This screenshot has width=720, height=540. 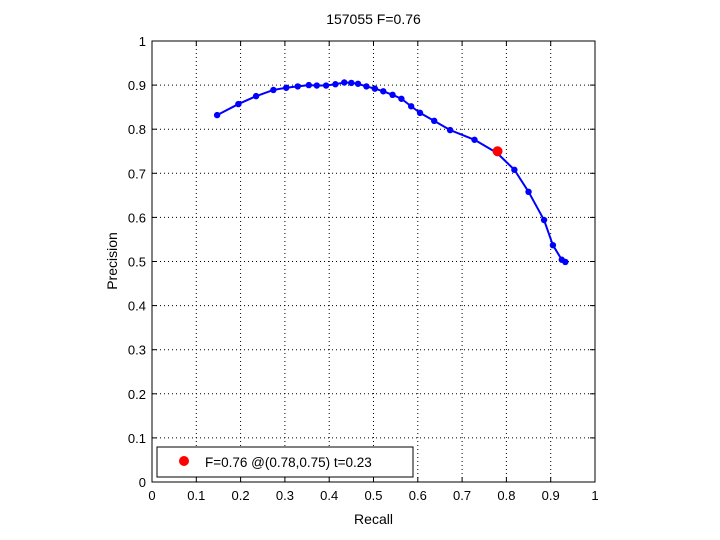 What do you see at coordinates (137, 173) in the screenshot?
I see `y-tick-label: 0.7` at bounding box center [137, 173].